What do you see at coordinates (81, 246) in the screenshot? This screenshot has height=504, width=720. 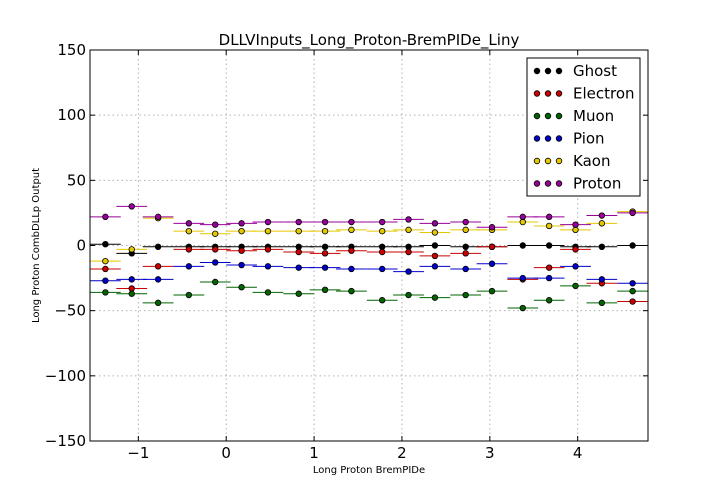 I see `y-tick-label: 0` at bounding box center [81, 246].